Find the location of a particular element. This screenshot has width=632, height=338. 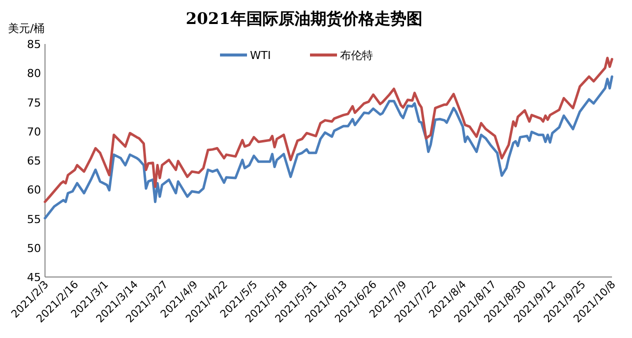

y-tick-label: 50 is located at coordinates (34, 248).